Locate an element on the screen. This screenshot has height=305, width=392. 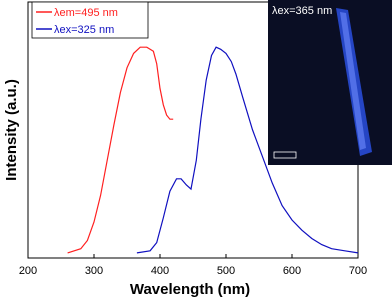
legend-label: λem=495 nm is located at coordinates (86, 13).